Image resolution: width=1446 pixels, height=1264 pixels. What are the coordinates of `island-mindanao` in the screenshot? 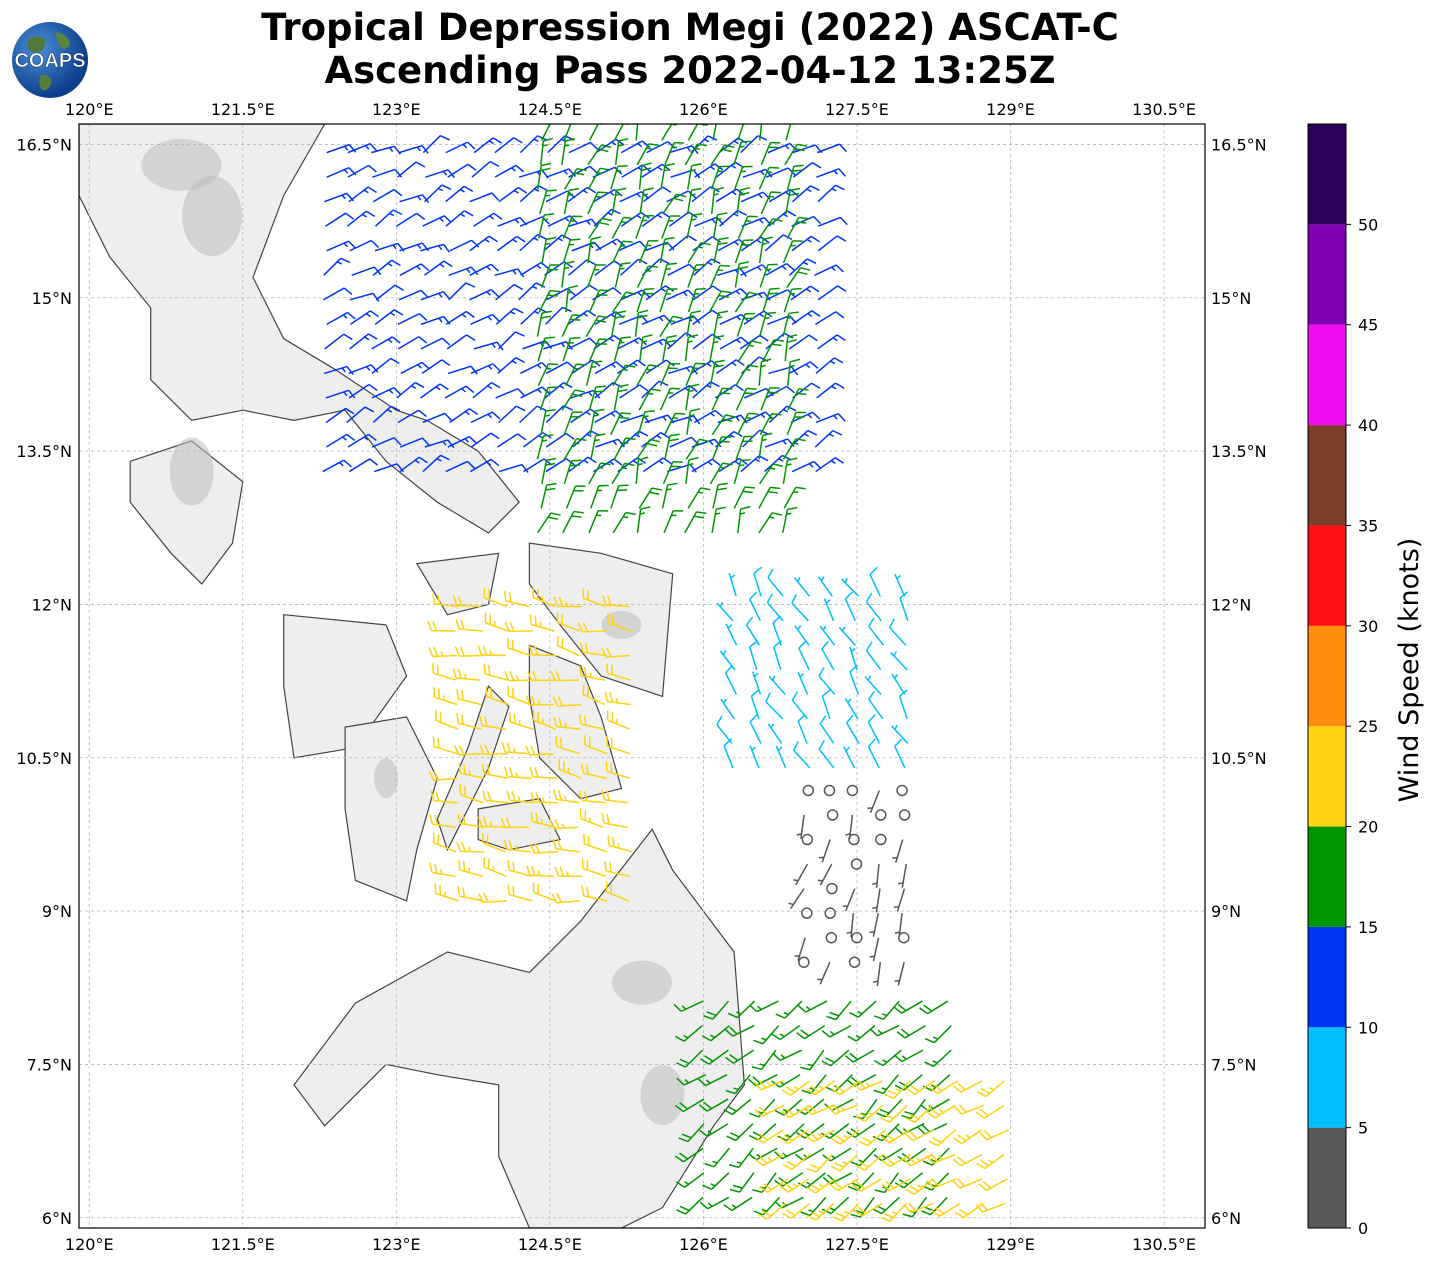 It's located at (519, 1028).